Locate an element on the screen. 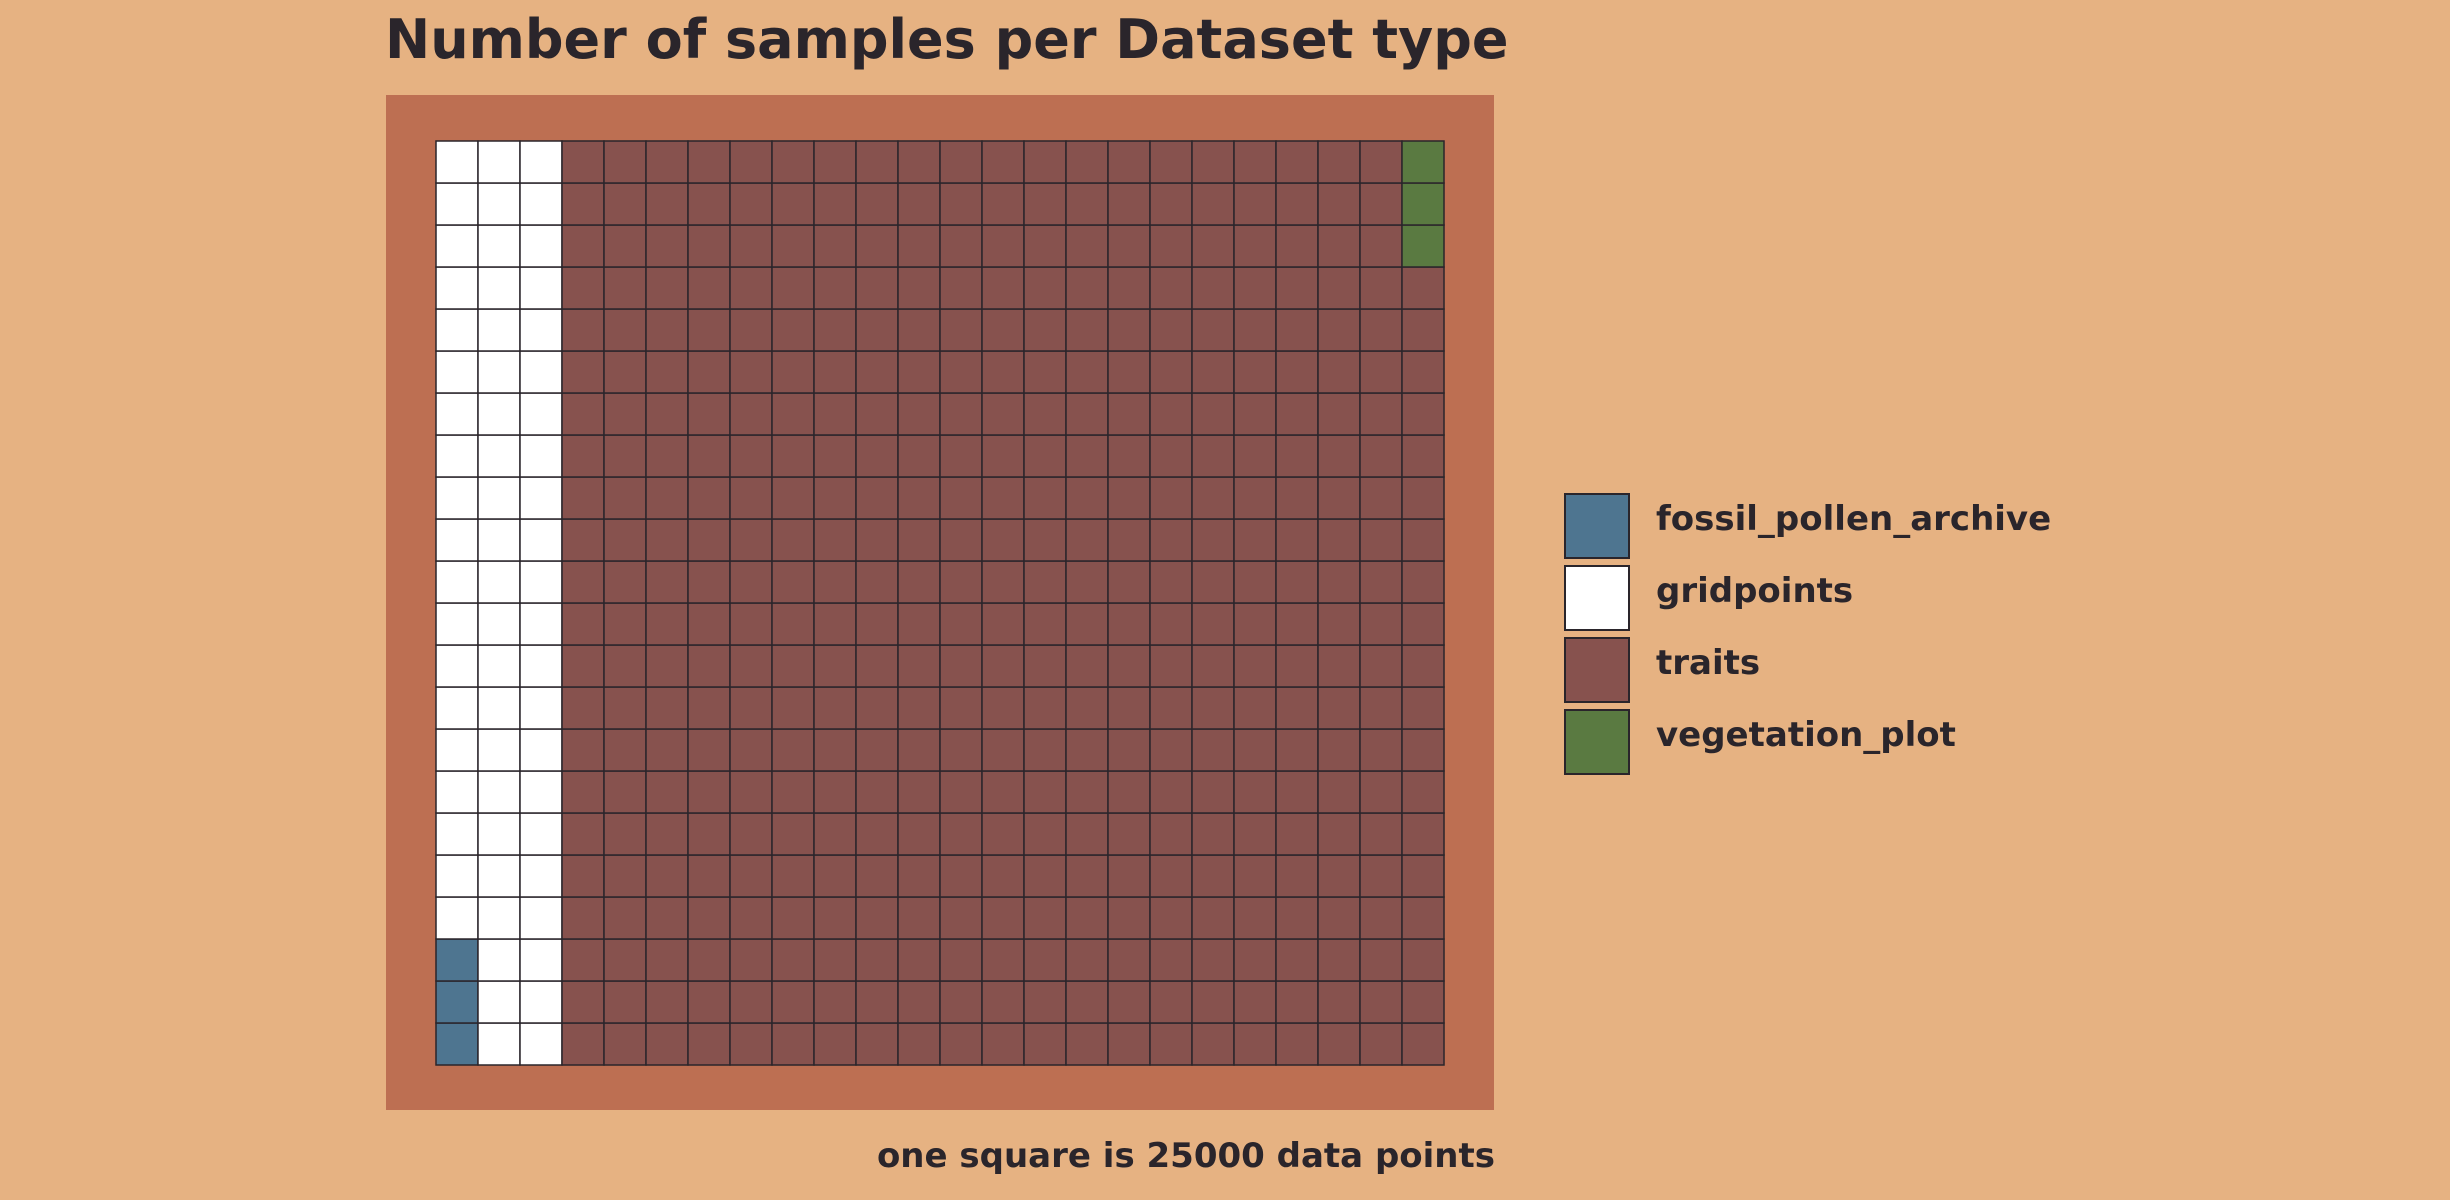  legend-swatch-gridpoints is located at coordinates (1597, 598).